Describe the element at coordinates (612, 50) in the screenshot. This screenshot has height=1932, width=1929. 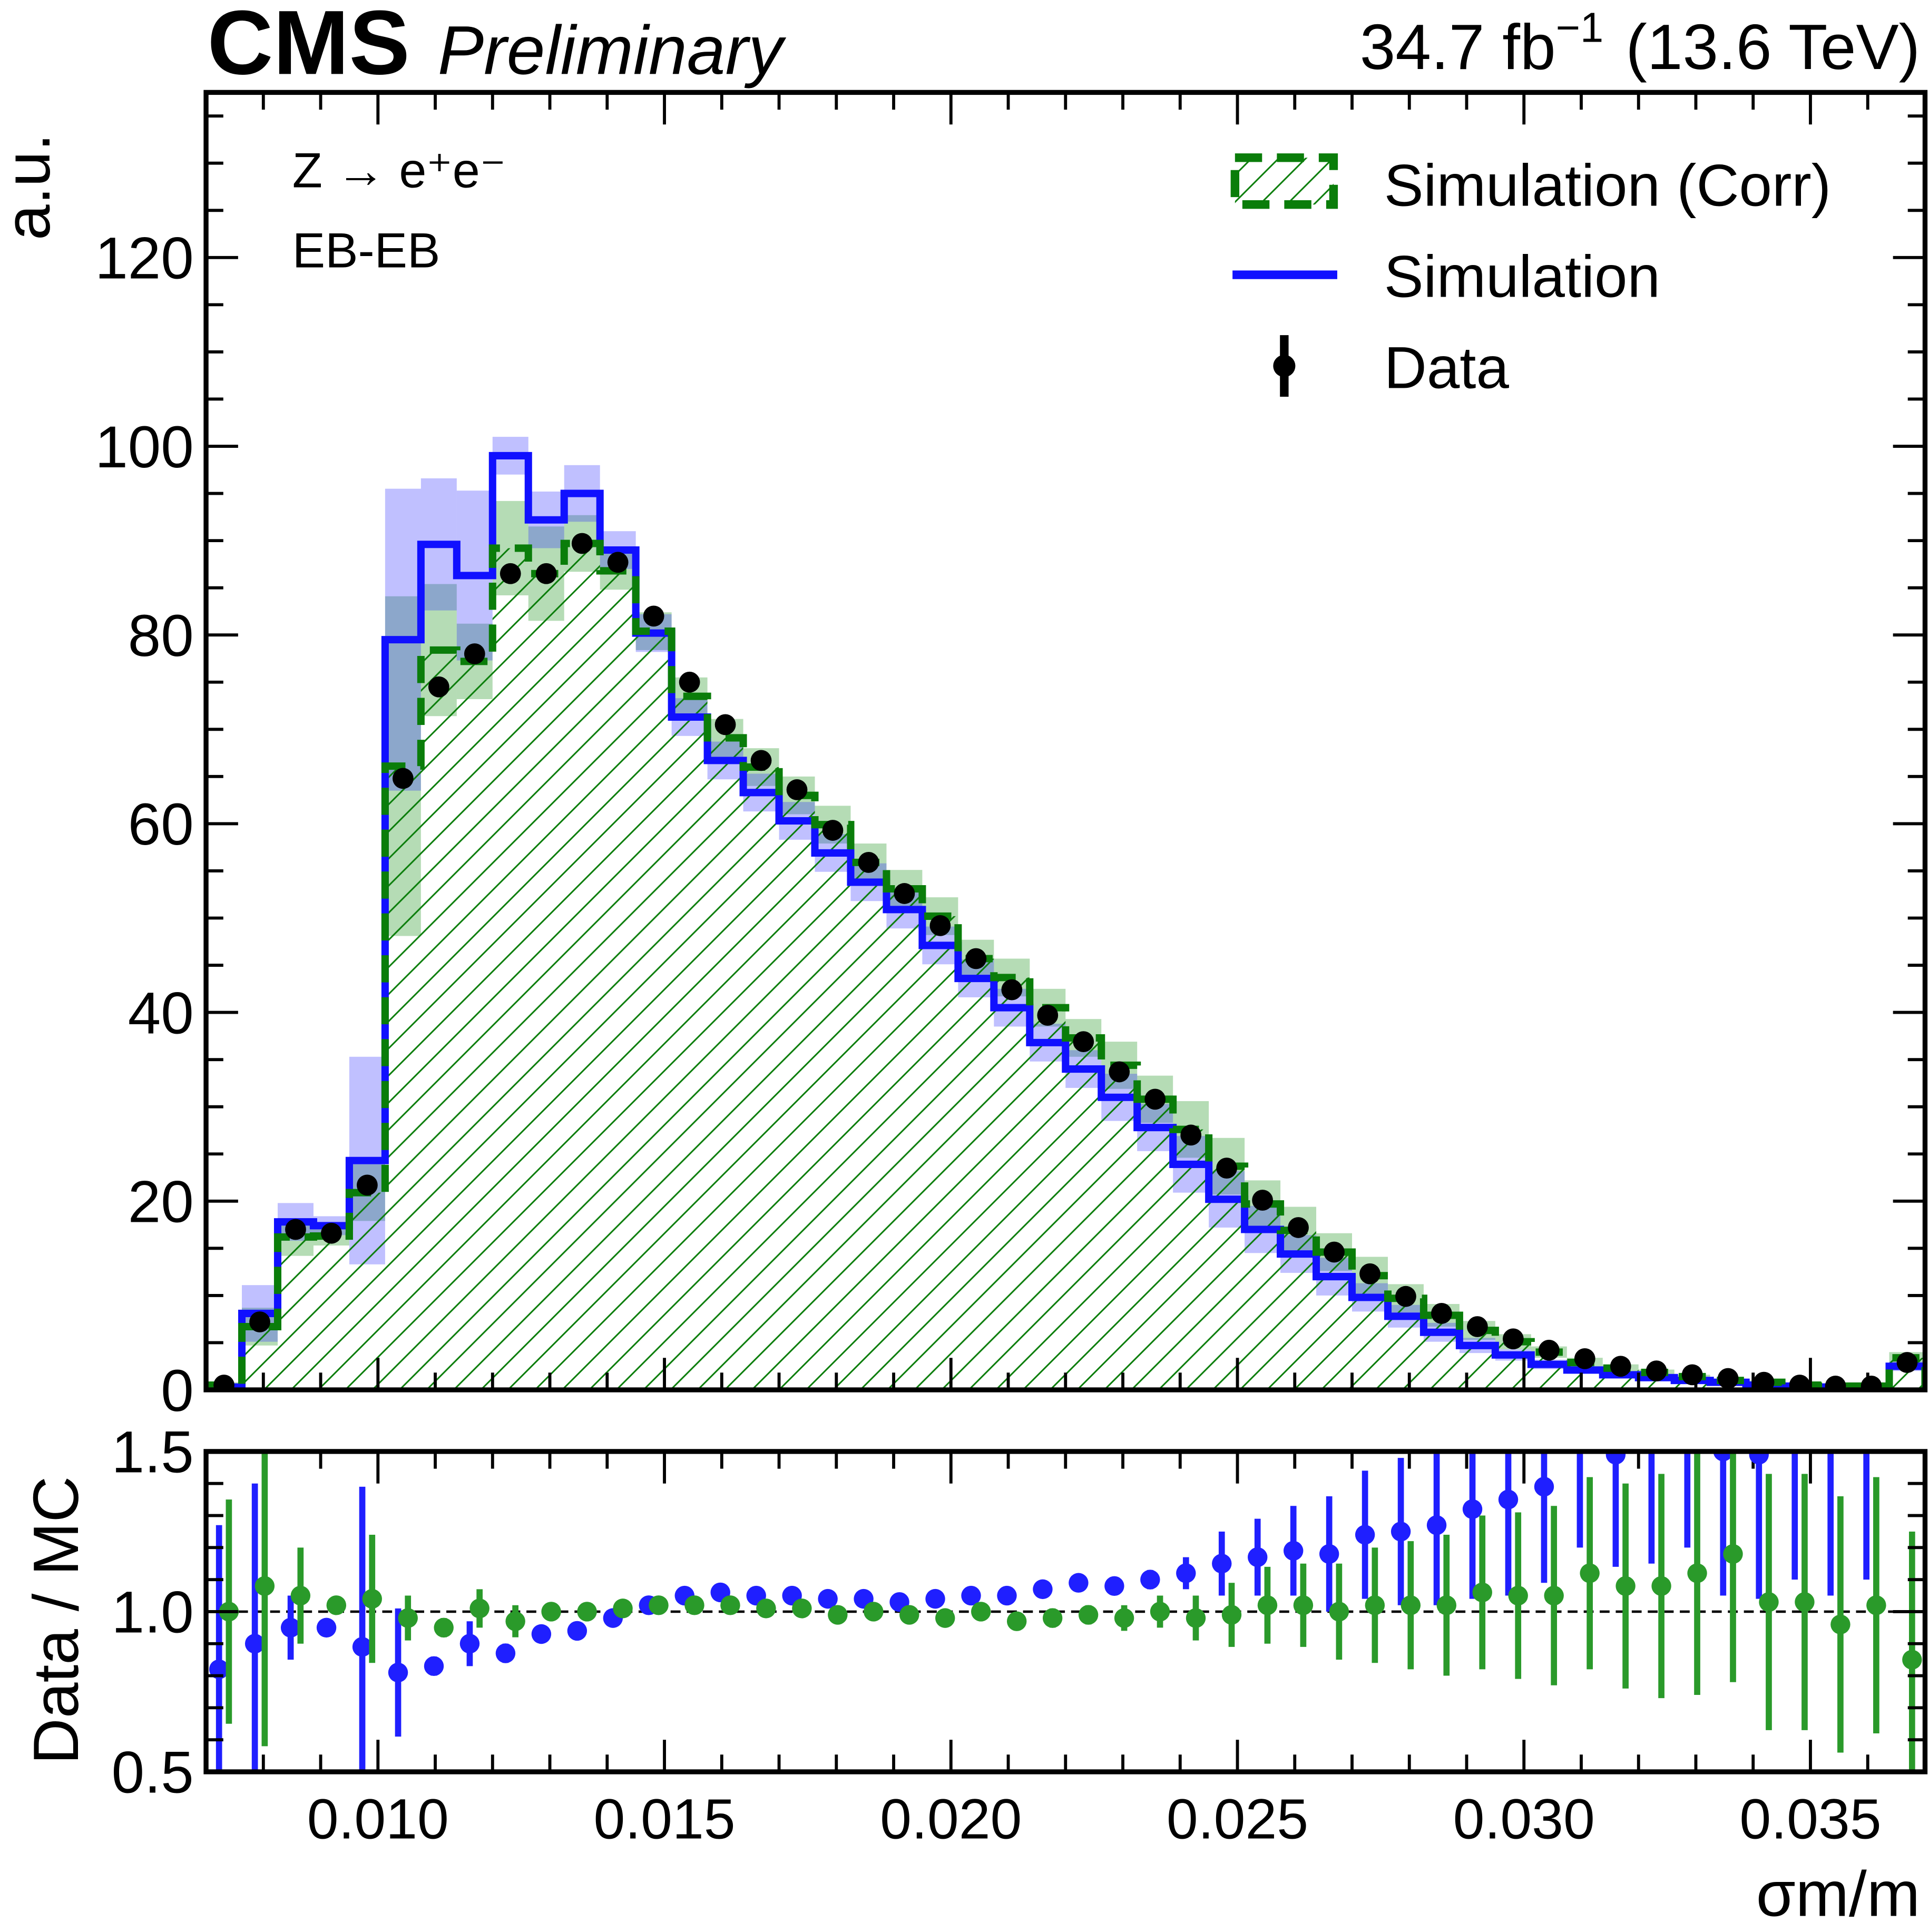
I see `status-label: Preliminary` at that location.